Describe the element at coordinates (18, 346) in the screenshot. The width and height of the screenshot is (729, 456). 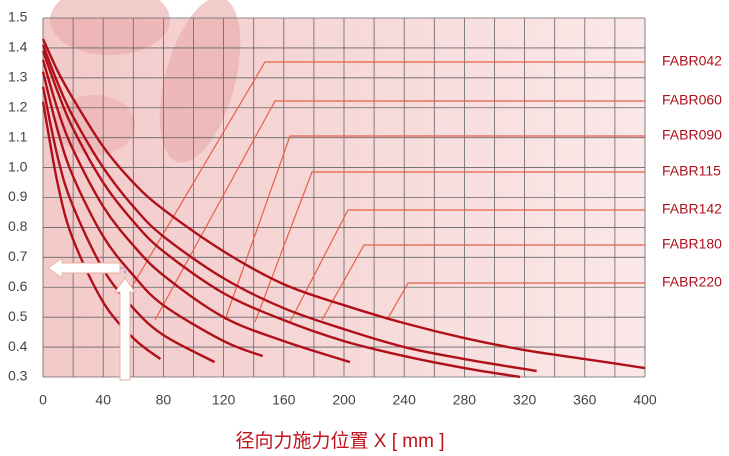
I see `y-tick-label: 0.4` at that location.